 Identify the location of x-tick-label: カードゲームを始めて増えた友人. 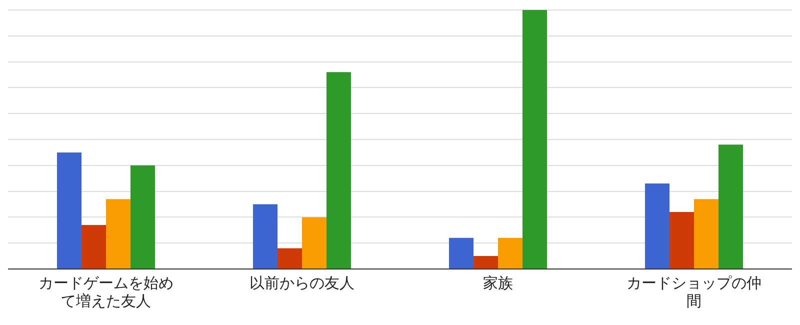
(106, 292).